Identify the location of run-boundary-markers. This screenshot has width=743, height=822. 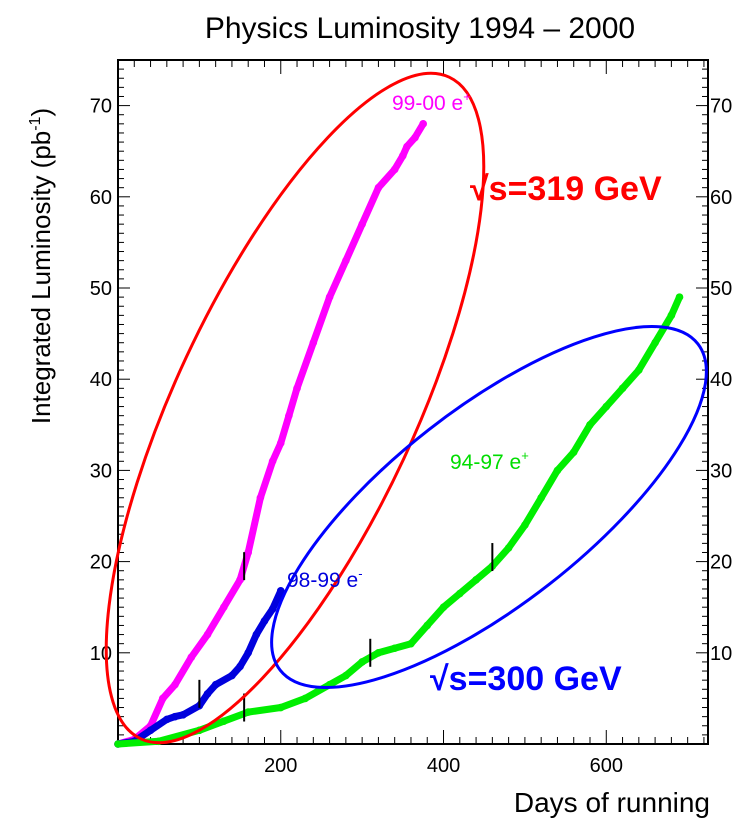
(346, 632).